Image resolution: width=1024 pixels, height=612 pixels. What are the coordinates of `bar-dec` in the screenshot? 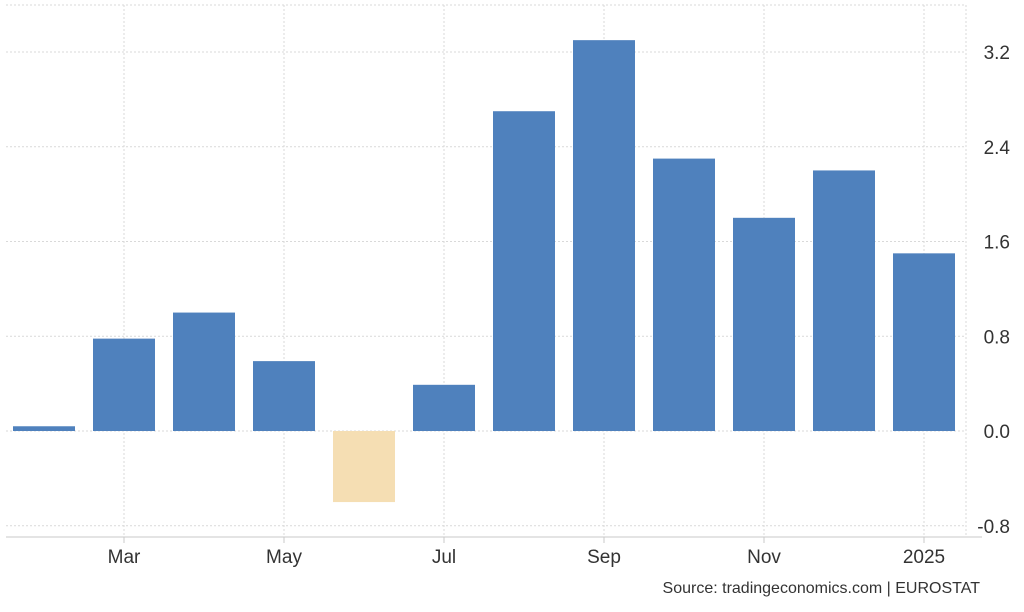 It's located at (844, 300).